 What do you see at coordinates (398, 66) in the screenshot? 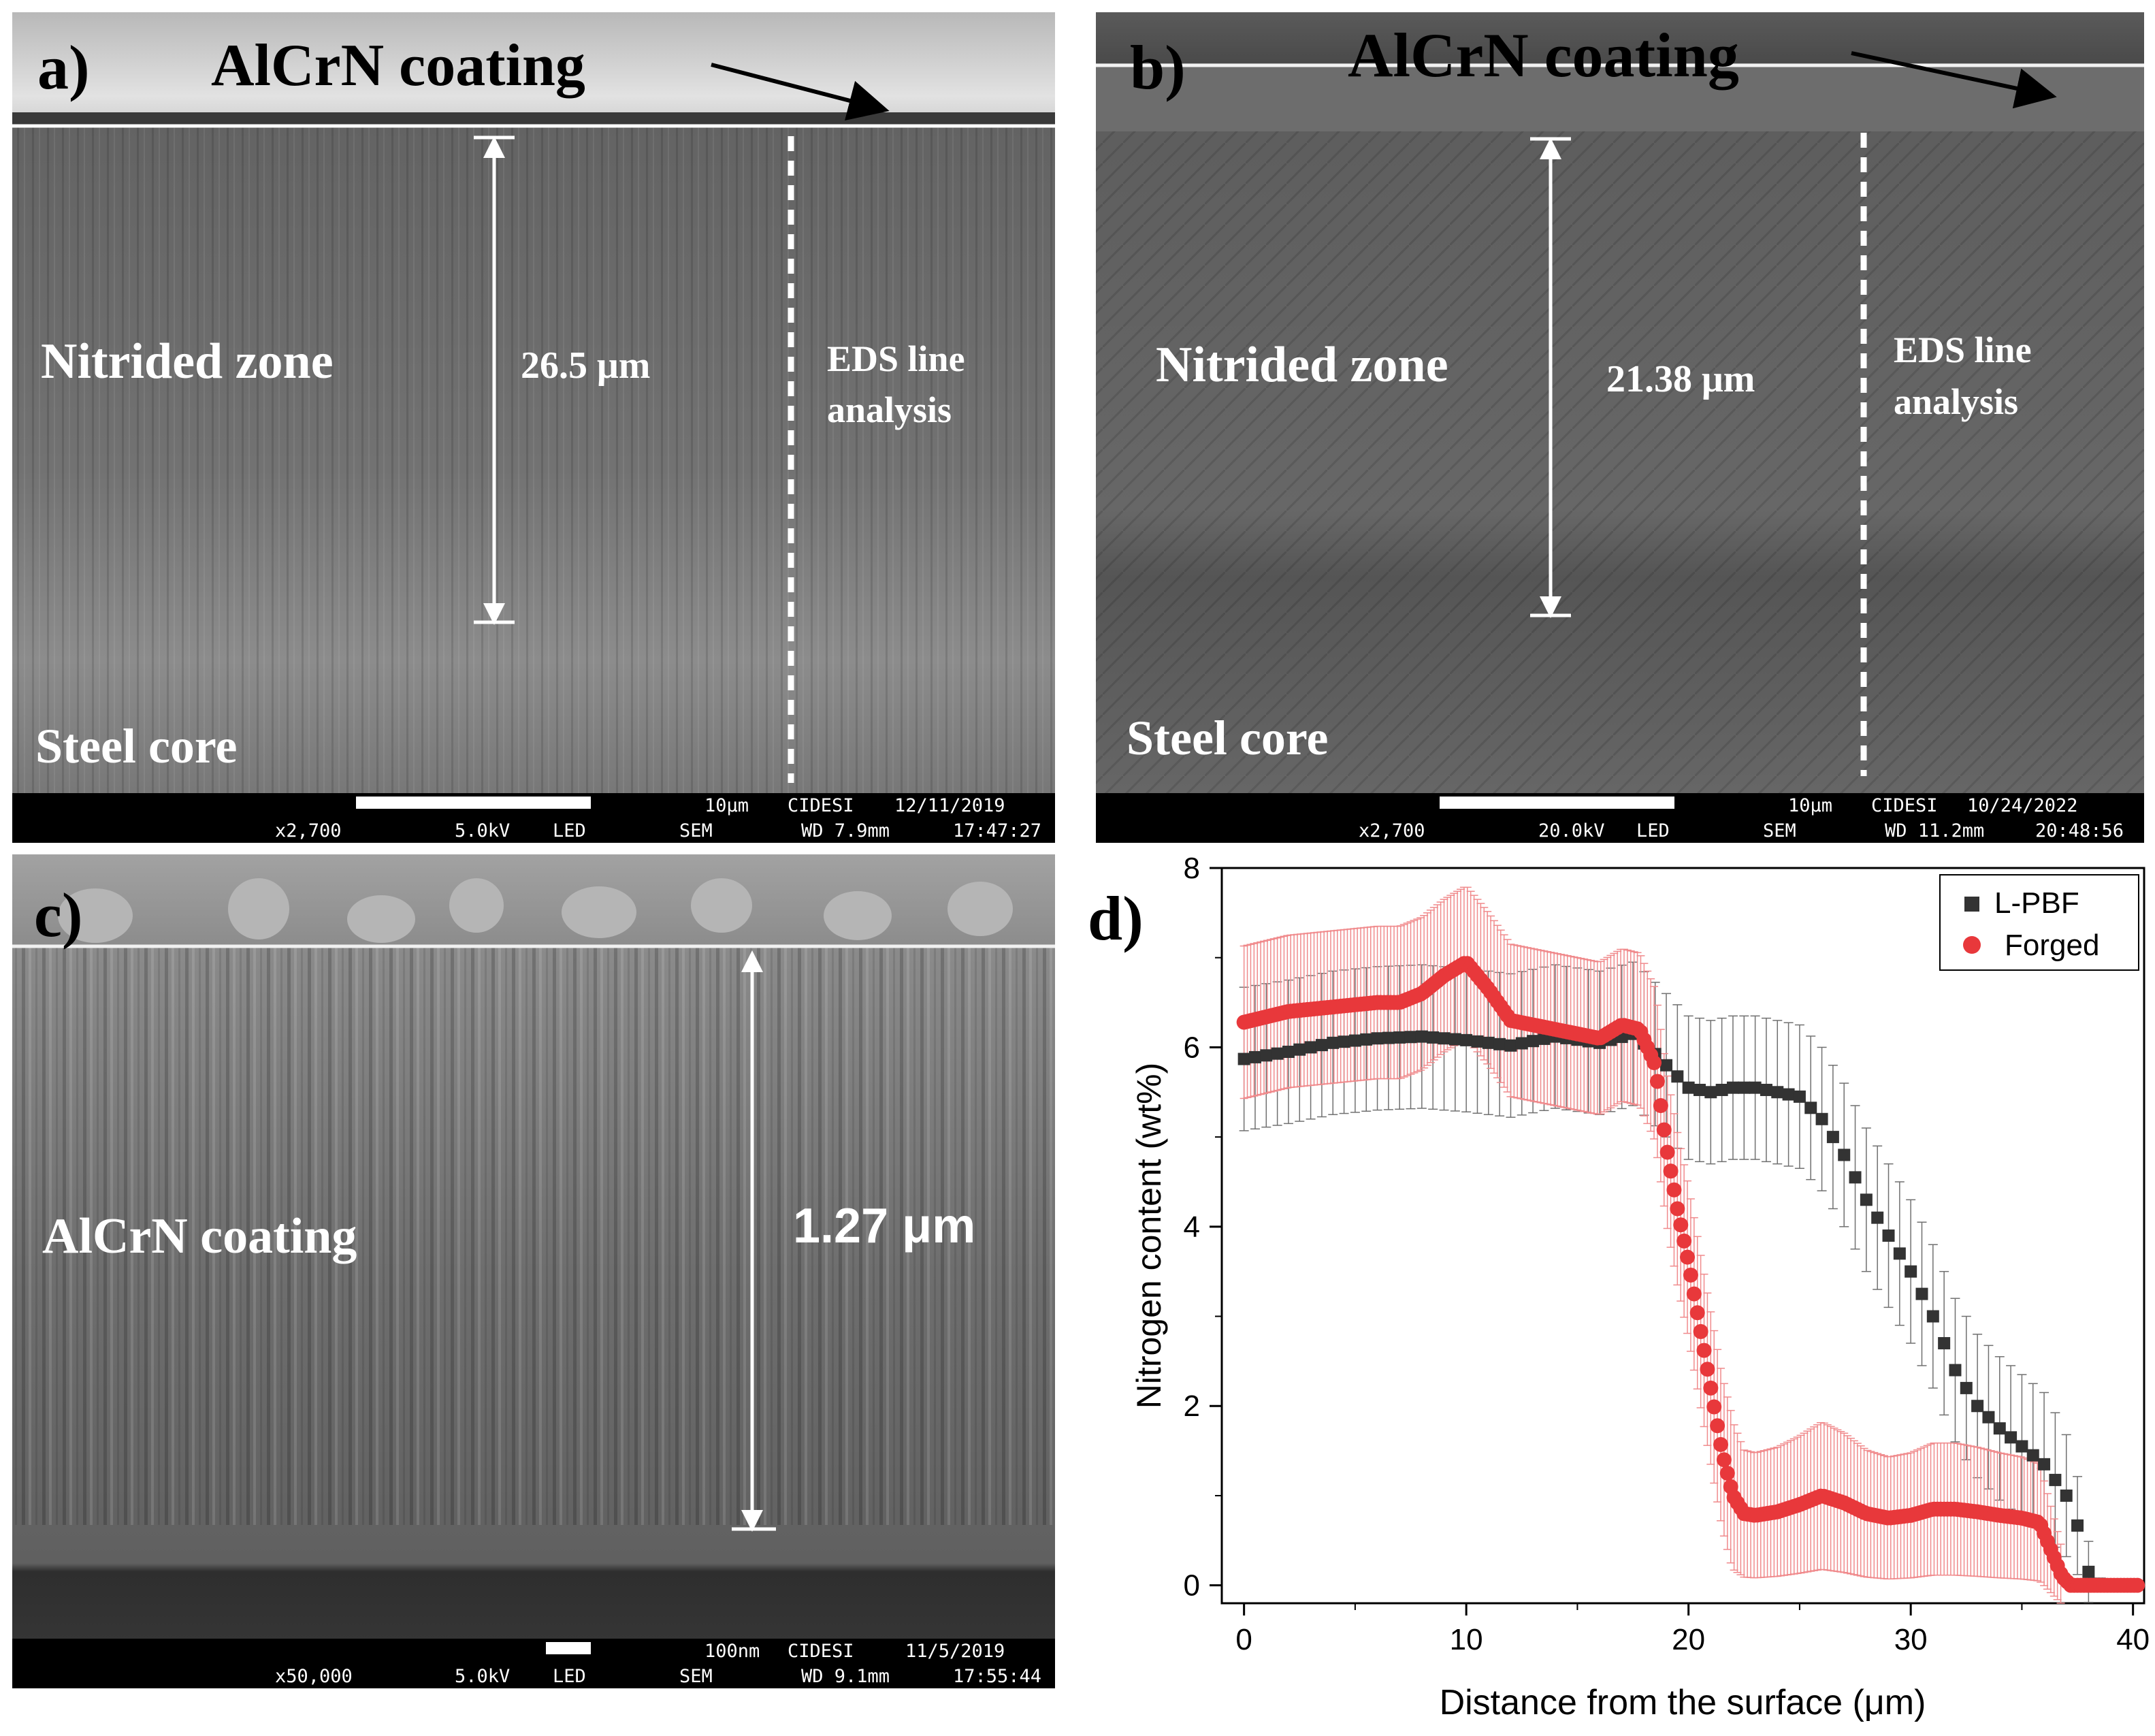
I see `panel-a-coating-label: AlCrN coating` at bounding box center [398, 66].